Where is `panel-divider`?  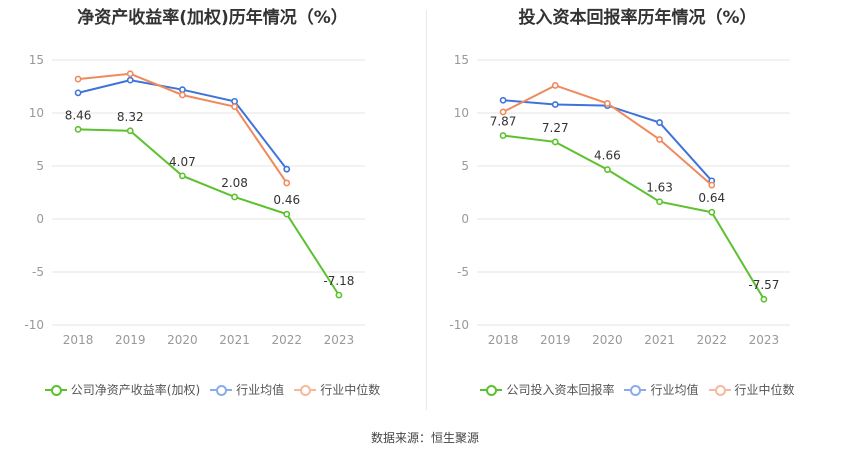
panel-divider is located at coordinates (426, 210).